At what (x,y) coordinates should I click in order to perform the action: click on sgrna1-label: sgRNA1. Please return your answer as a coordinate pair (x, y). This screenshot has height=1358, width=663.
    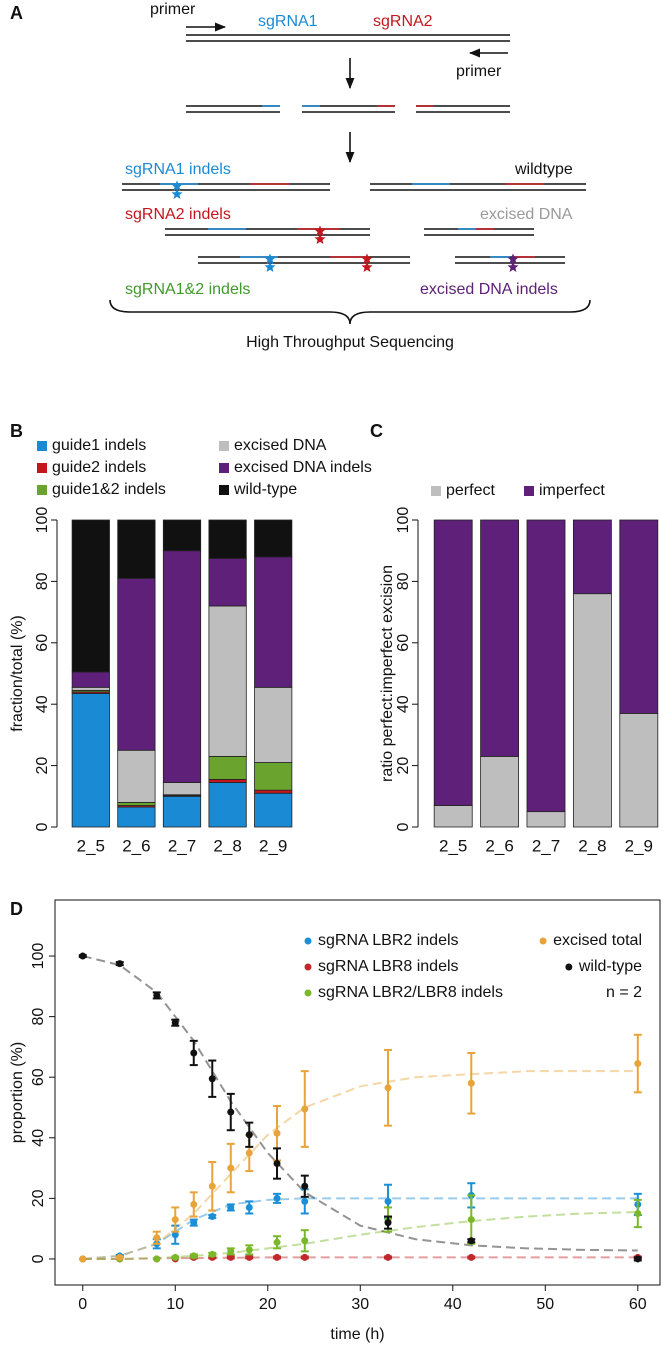
    Looking at the image, I should click on (288, 21).